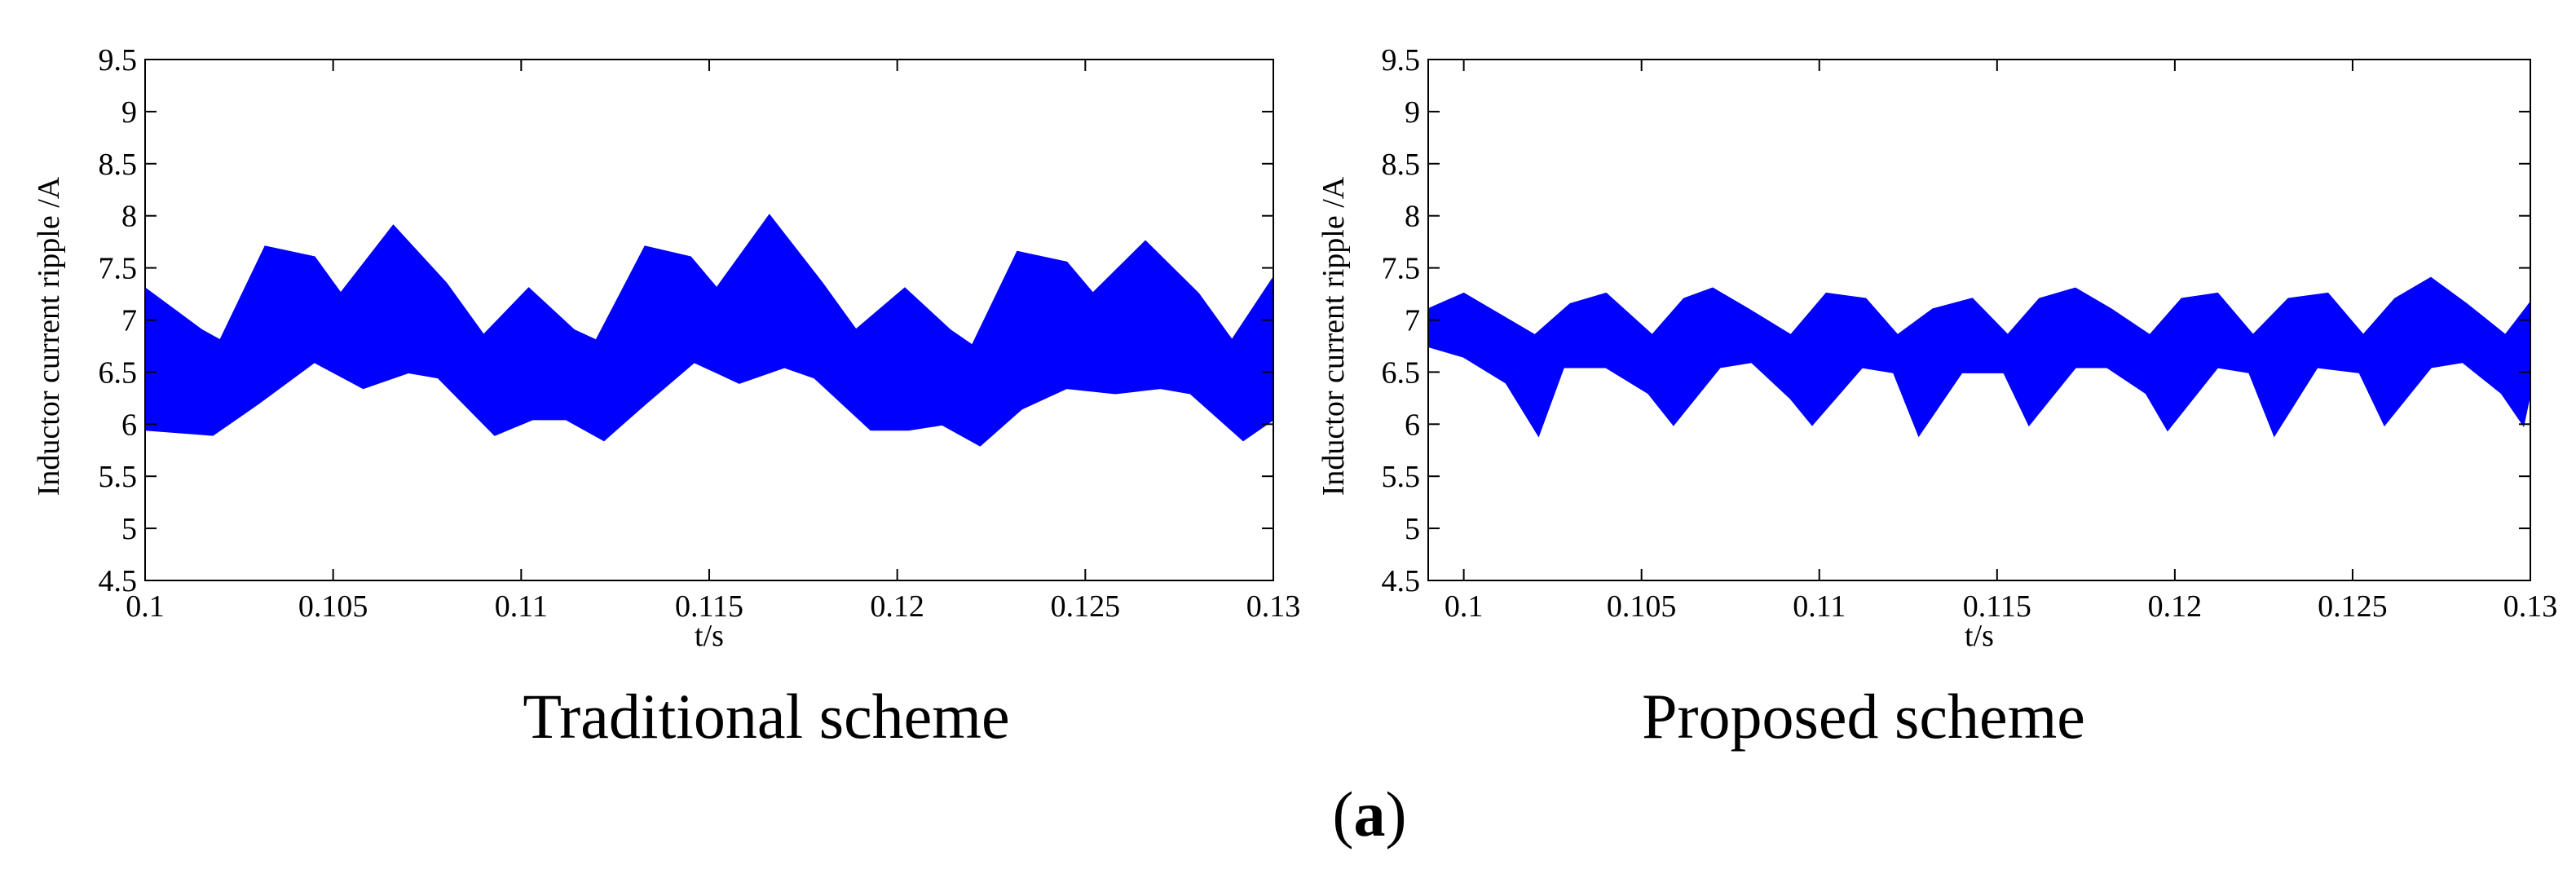 This screenshot has width=2576, height=887. I want to click on chart-title: Proposed scheme, so click(1863, 716).